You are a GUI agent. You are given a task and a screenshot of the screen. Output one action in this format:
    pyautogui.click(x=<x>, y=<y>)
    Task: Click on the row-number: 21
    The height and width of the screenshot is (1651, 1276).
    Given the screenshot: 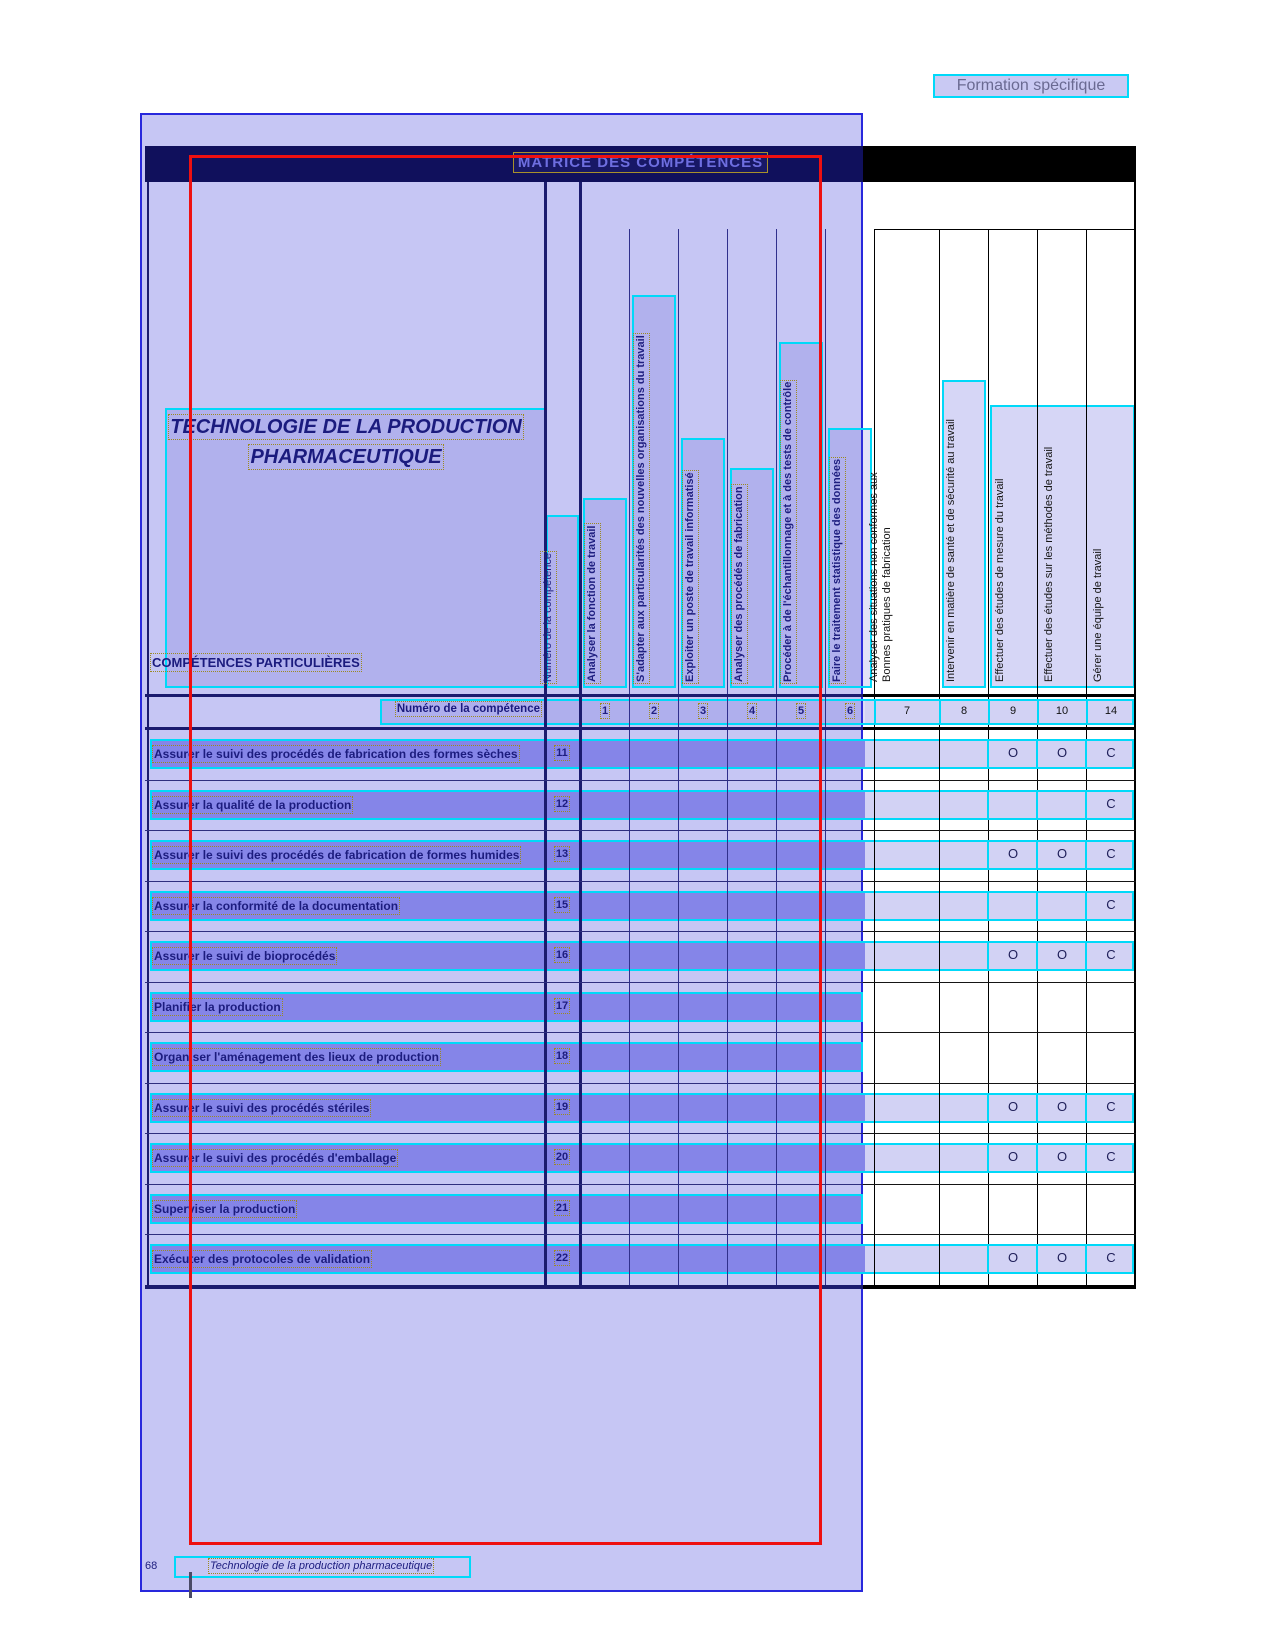 What is the action you would take?
    pyautogui.click(x=562, y=1208)
    